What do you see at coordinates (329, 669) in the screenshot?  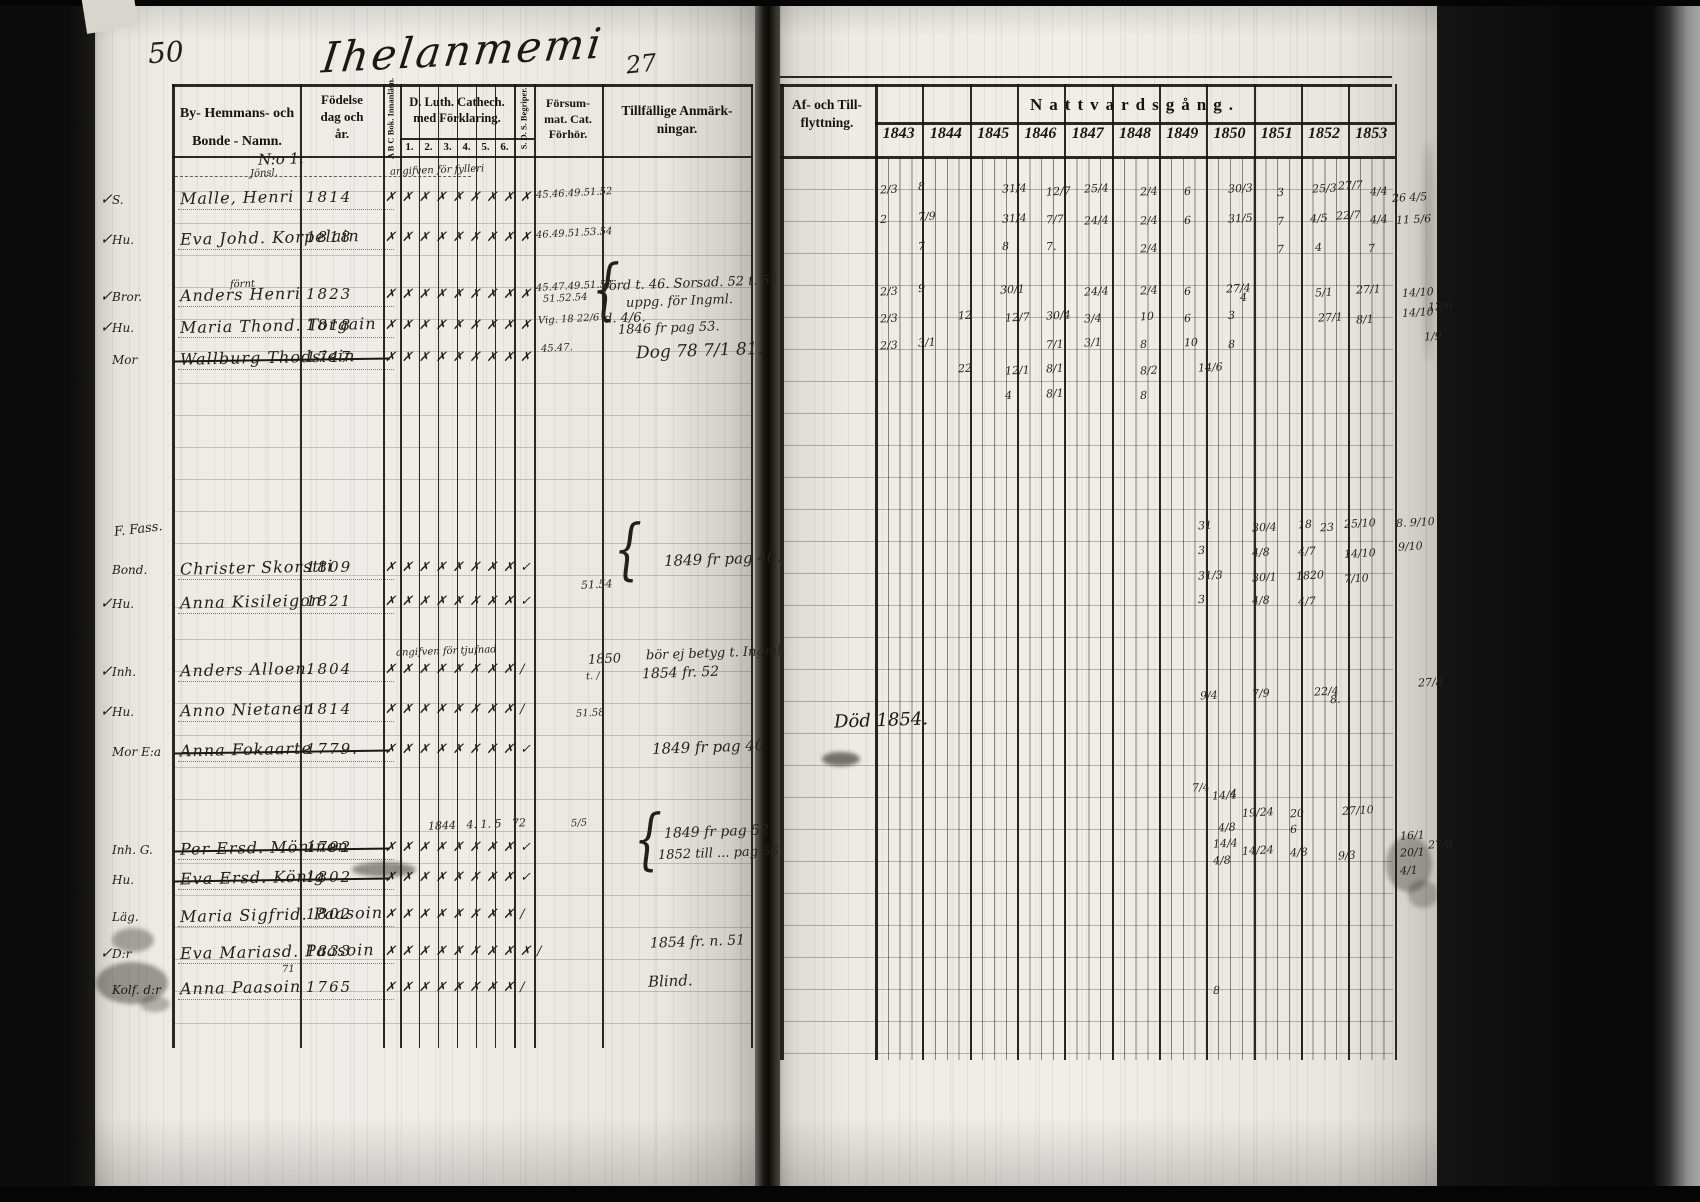 I see `birth-year: 1804` at bounding box center [329, 669].